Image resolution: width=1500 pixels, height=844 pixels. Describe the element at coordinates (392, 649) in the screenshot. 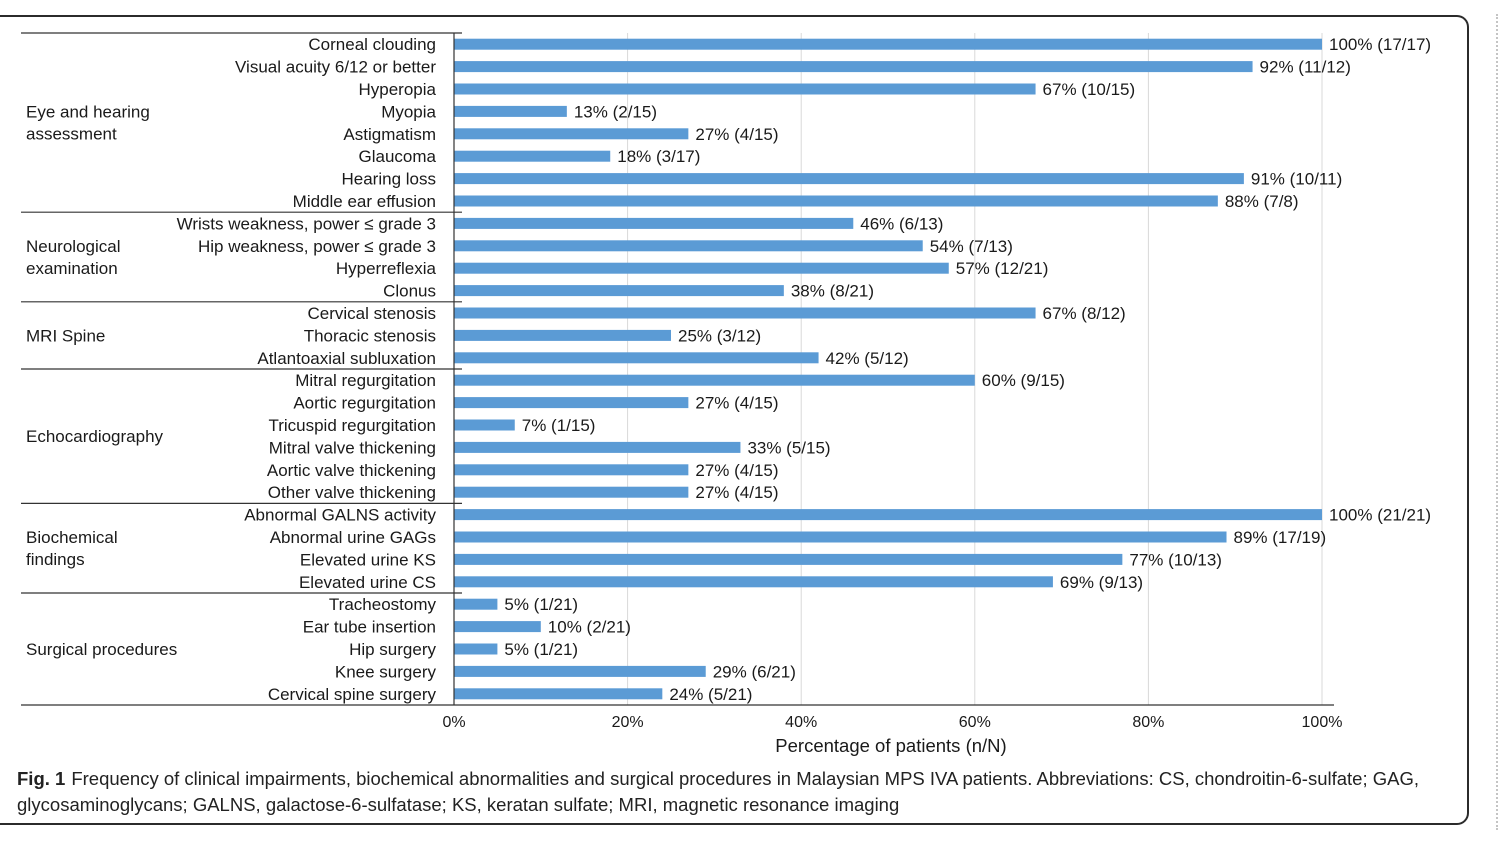

I see `category-label: Hip surgery` at that location.